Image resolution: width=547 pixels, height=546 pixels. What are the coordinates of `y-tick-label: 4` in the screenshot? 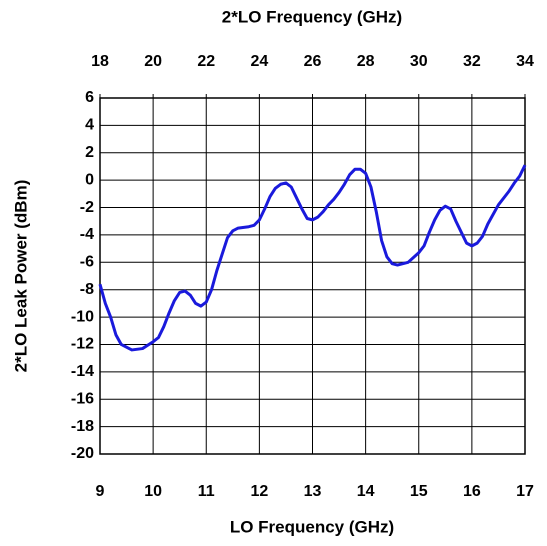 It's located at (89, 125).